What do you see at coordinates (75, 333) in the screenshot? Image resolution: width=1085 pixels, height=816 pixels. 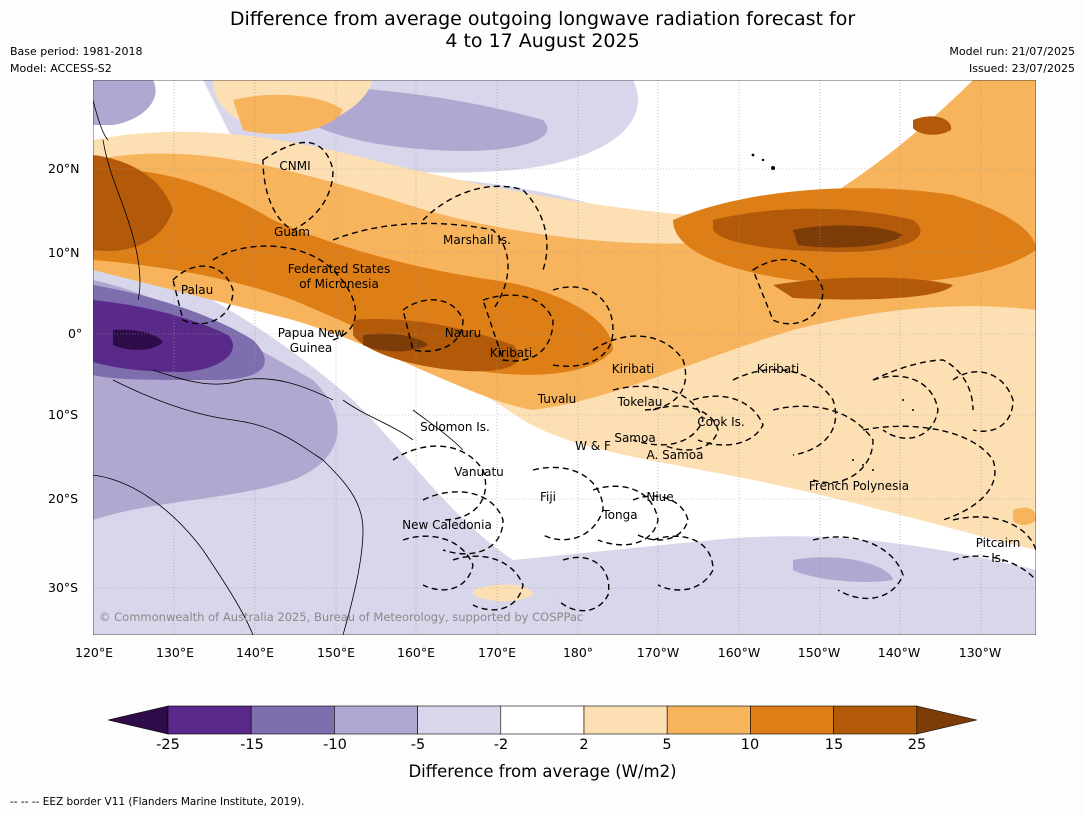 I see `lat-label-0: 0°` at bounding box center [75, 333].